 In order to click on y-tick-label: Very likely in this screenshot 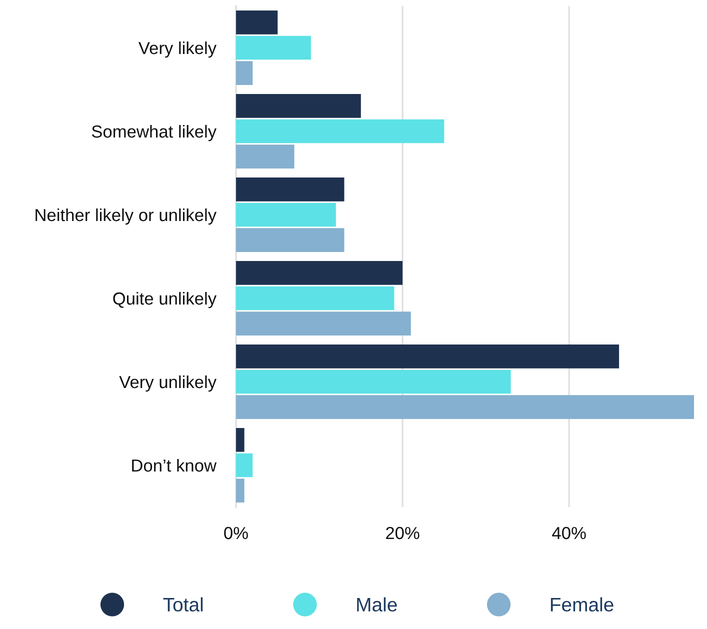, I will do `click(177, 49)`.